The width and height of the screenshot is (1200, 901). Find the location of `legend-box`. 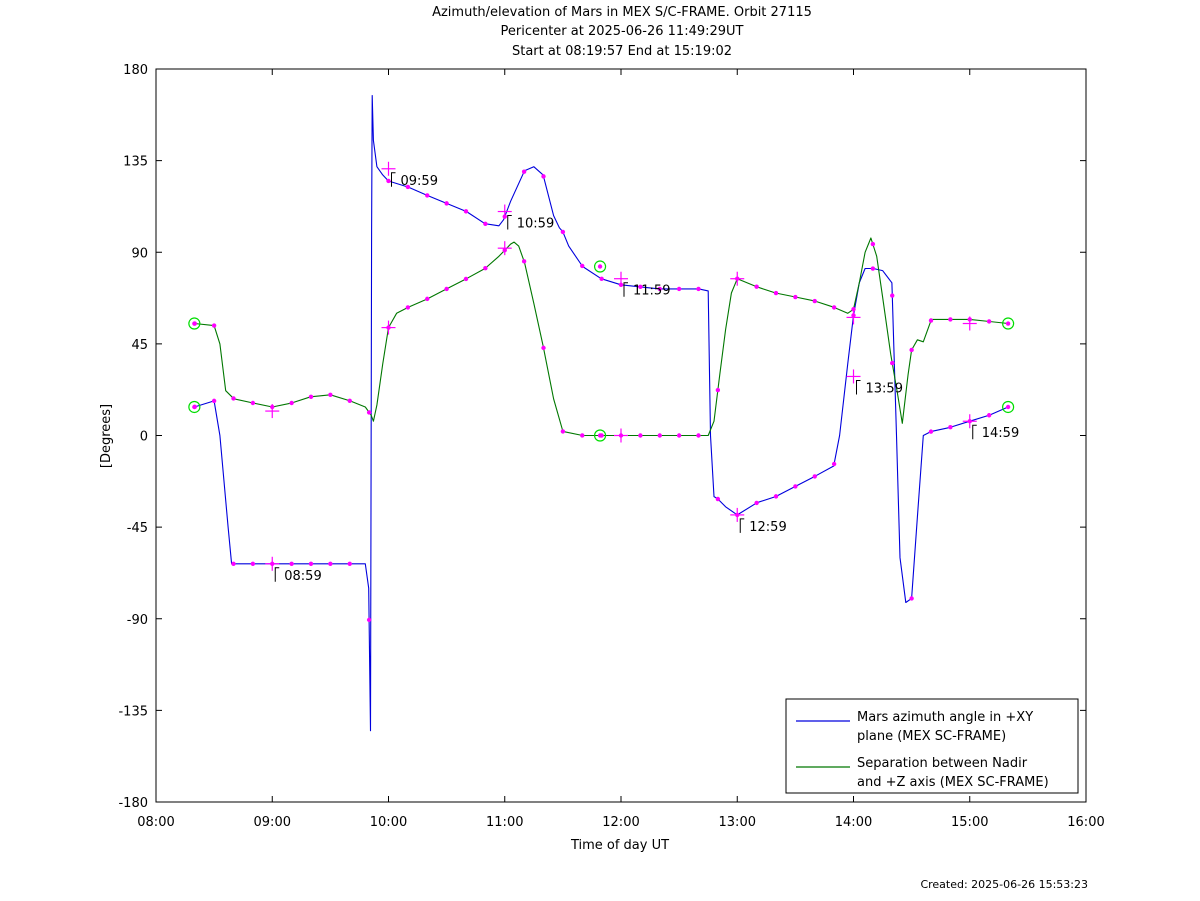

legend-box is located at coordinates (932, 746).